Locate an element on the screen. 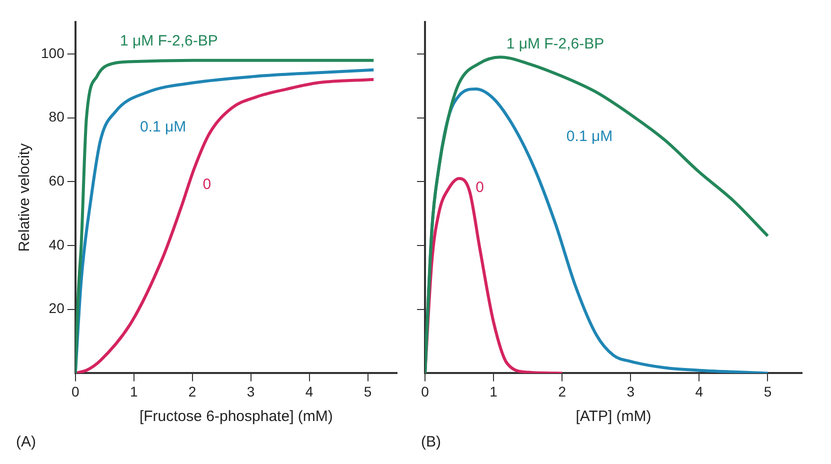 The width and height of the screenshot is (831, 464). y-tick-label: 40 is located at coordinates (56, 244).